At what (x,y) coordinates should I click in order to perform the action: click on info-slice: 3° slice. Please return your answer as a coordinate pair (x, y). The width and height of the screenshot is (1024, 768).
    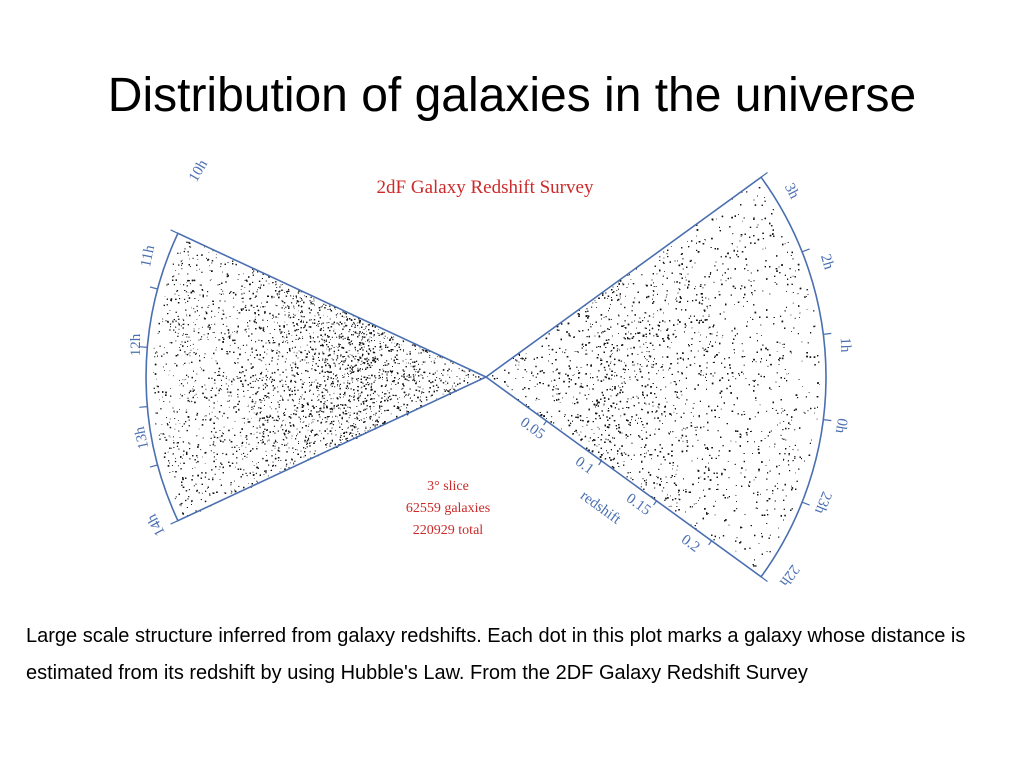
    Looking at the image, I should click on (448, 486).